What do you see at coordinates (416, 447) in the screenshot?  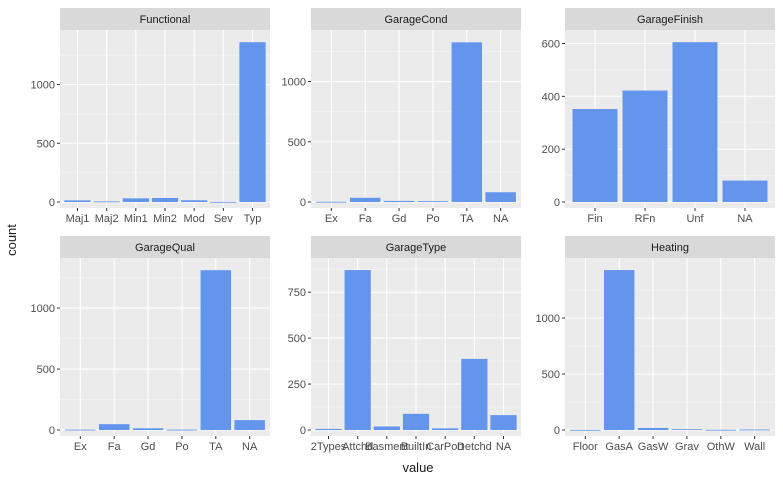 I see `x-tick-label: BuiltIn` at bounding box center [416, 447].